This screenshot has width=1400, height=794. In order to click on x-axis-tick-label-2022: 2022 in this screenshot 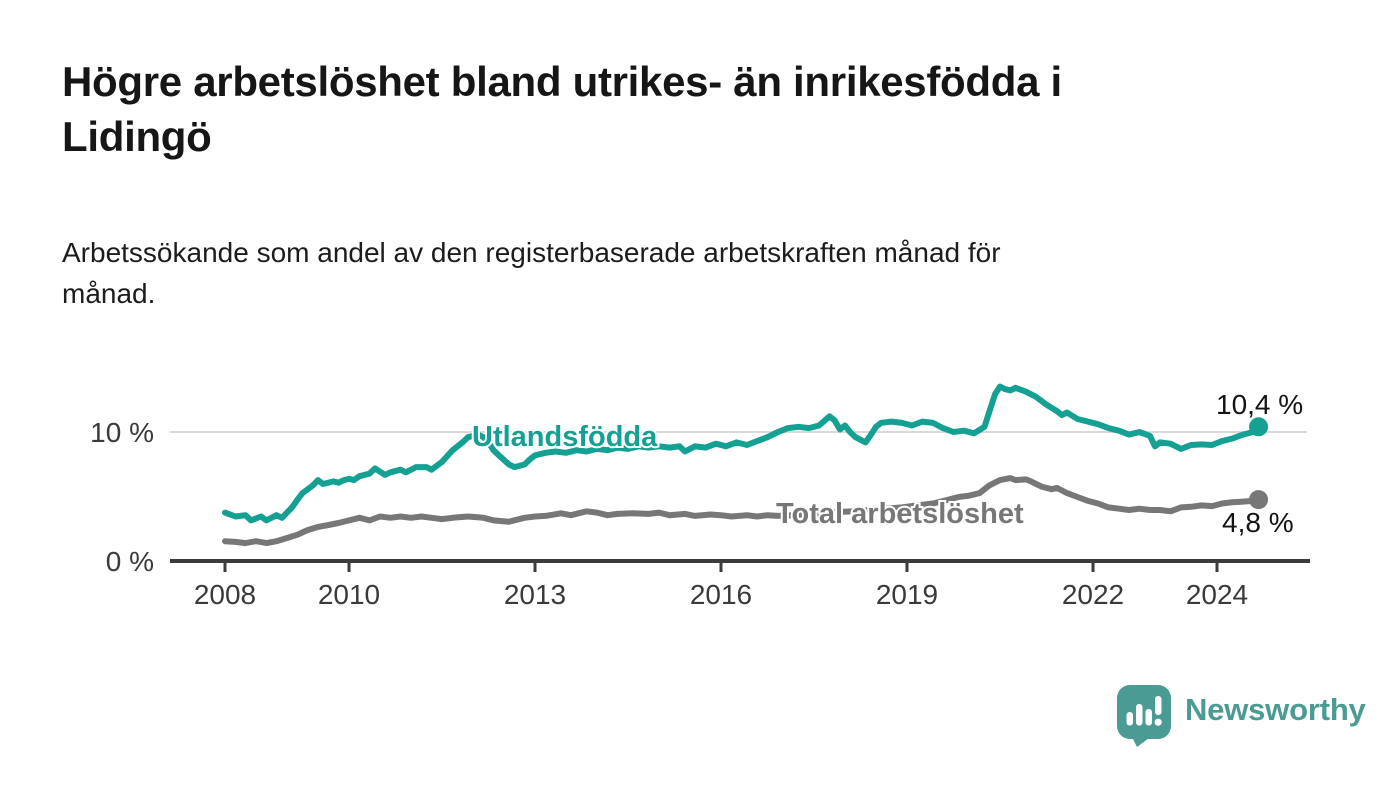, I will do `click(1093, 594)`.